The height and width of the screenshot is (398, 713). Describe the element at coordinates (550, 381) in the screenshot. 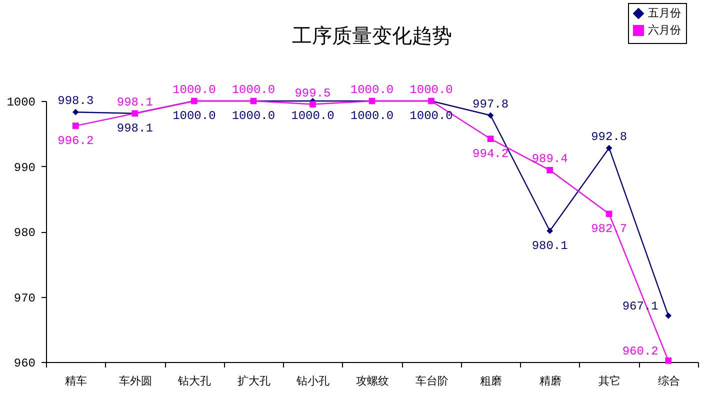

I see `x-tick-label: 精磨` at that location.